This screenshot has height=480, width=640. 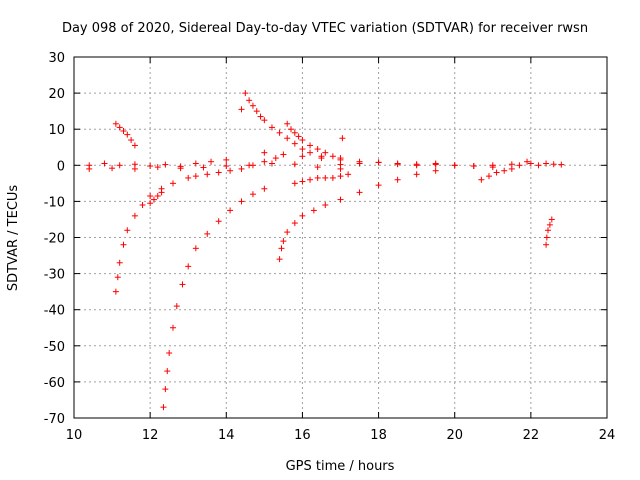 I want to click on x-axis-label: GPS time / hours, so click(x=340, y=466).